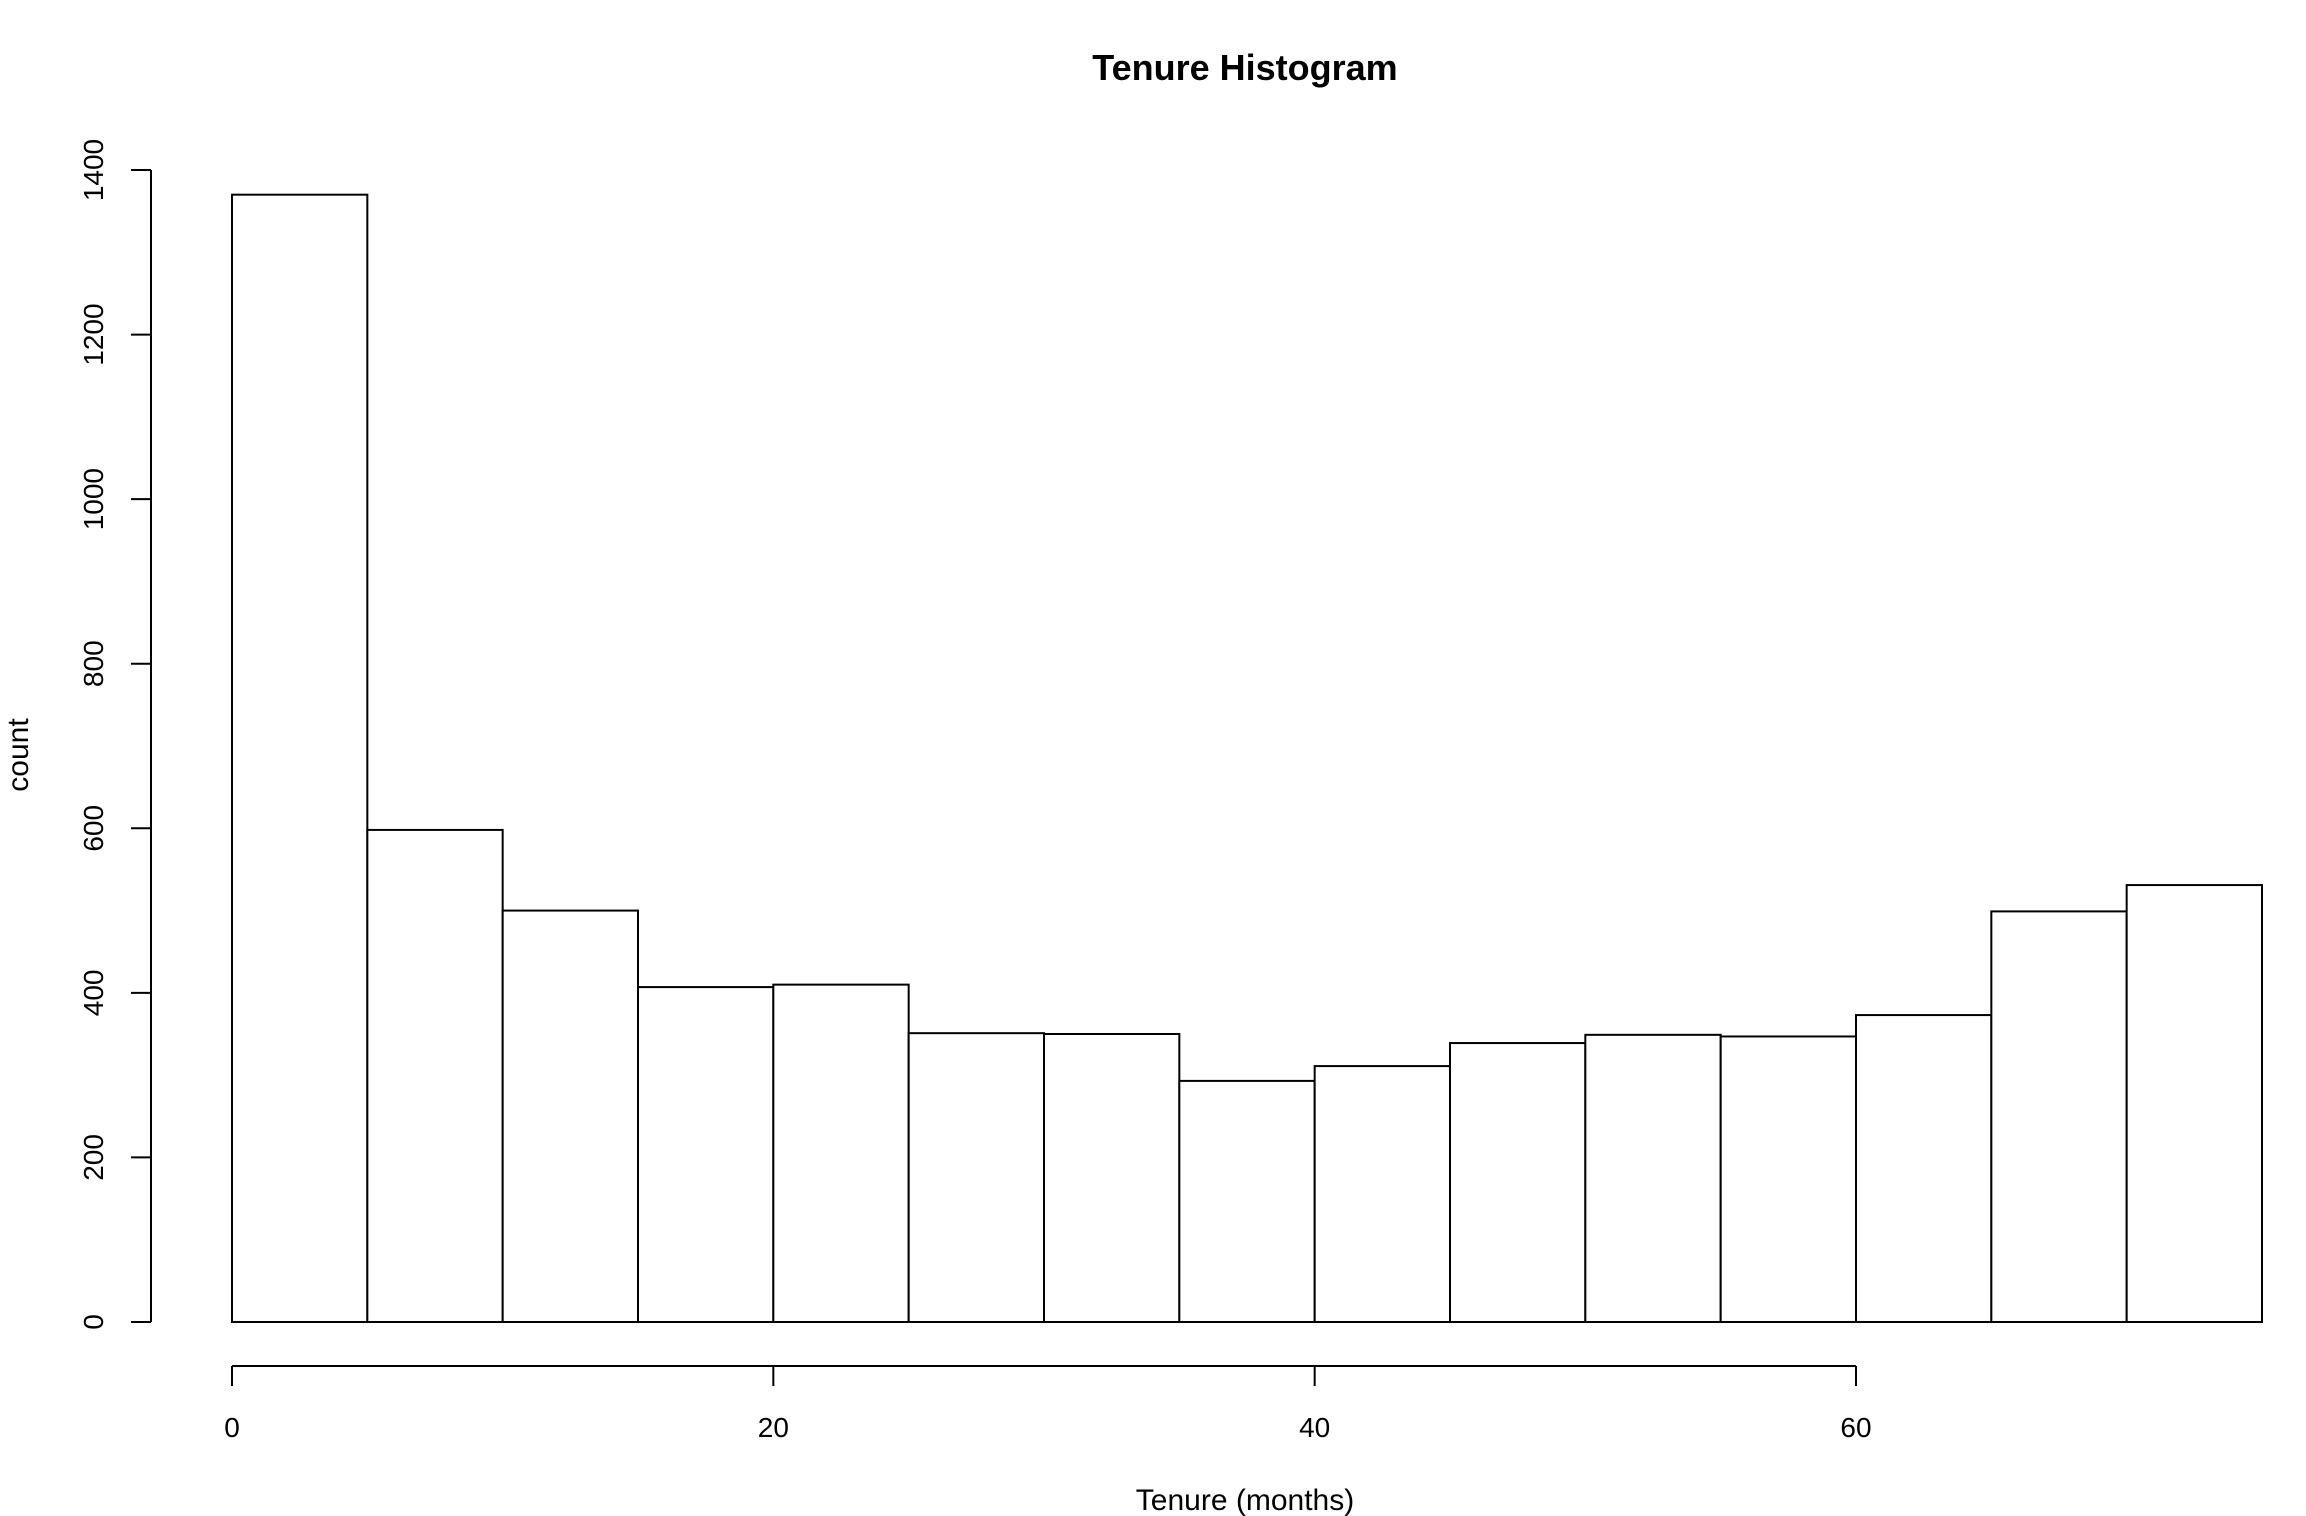 This screenshot has height=1516, width=2306. I want to click on y-axis: 0 200 400 600 800 1000 1200 1400, so click(115, 734).